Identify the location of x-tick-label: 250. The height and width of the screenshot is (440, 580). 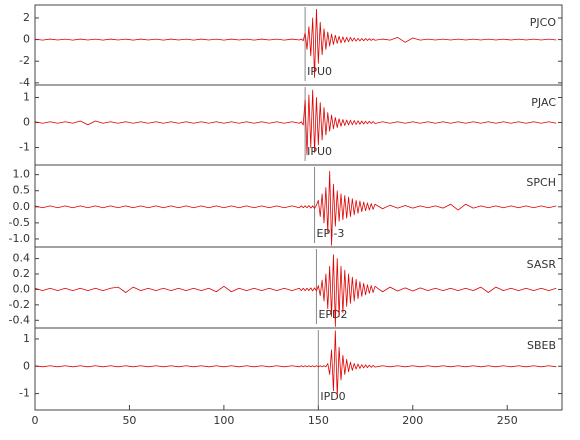
(507, 420).